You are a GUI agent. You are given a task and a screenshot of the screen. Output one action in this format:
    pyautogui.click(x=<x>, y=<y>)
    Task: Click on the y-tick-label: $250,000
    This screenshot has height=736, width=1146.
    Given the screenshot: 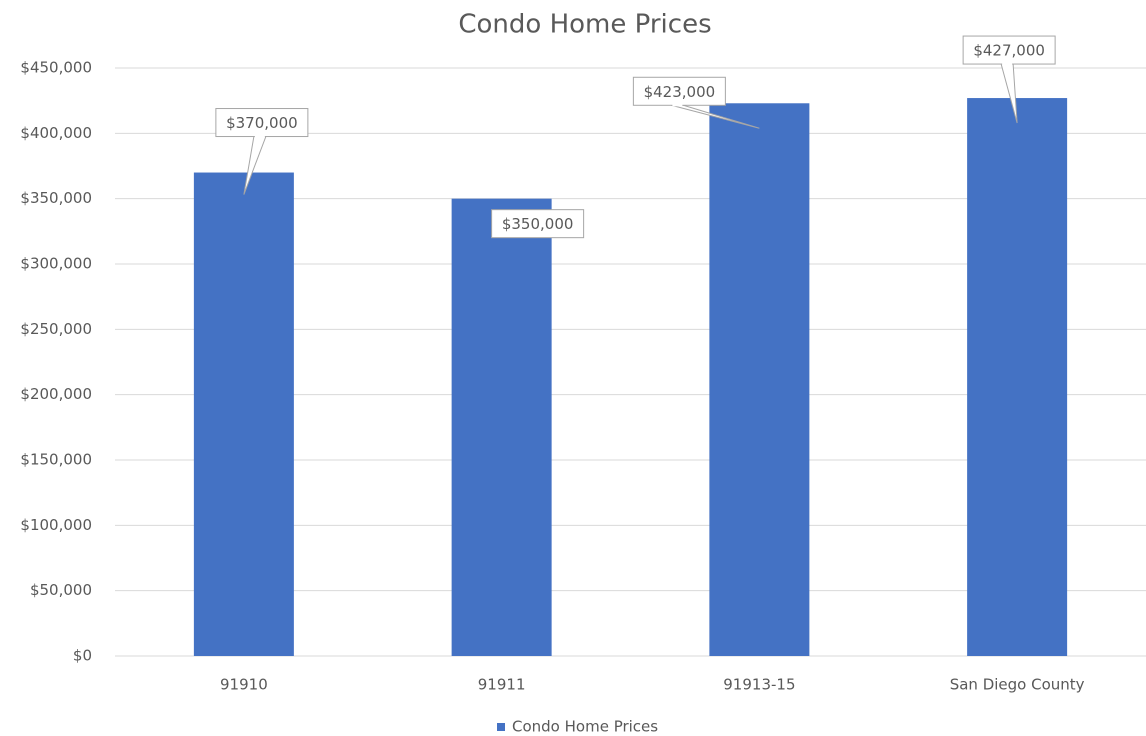 What is the action you would take?
    pyautogui.click(x=56, y=329)
    